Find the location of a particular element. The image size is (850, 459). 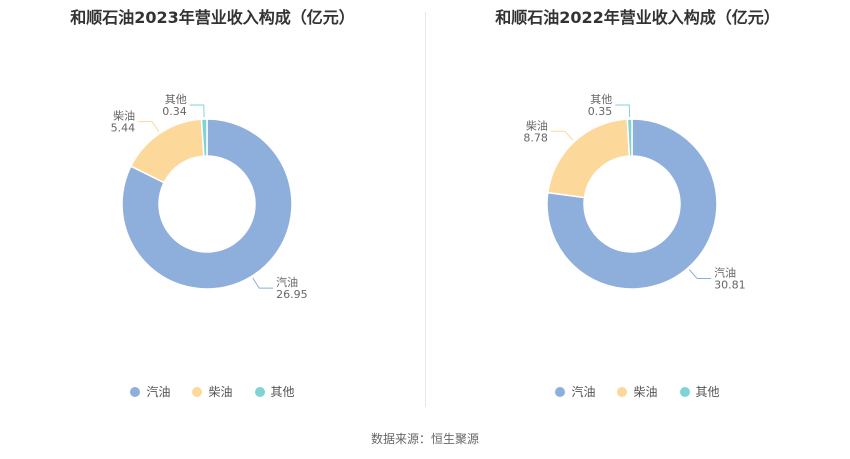

panel-divider is located at coordinates (425, 209).